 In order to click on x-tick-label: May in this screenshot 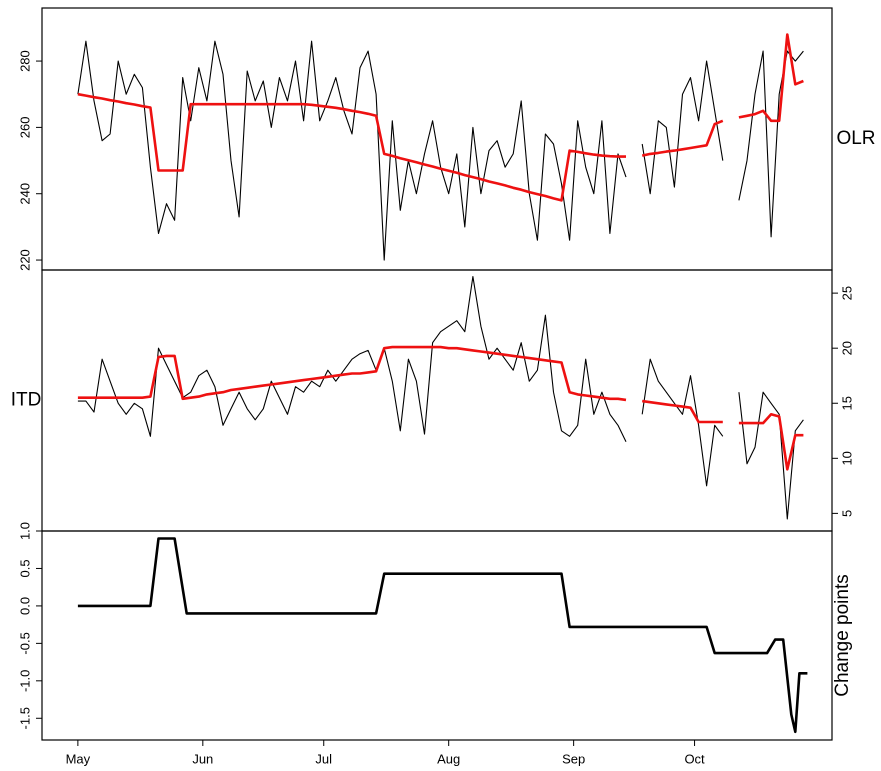, I will do `click(78, 758)`.